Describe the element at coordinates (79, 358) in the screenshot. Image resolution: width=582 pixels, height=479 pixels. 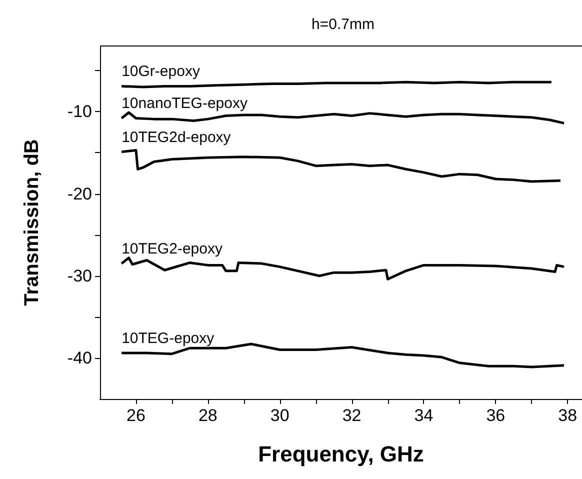
I see `y-tick-label: -40` at that location.